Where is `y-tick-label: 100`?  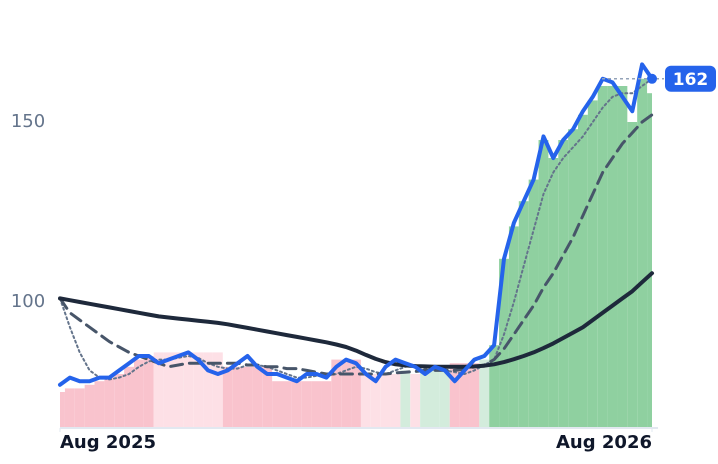 y-tick-label: 100 is located at coordinates (28, 301).